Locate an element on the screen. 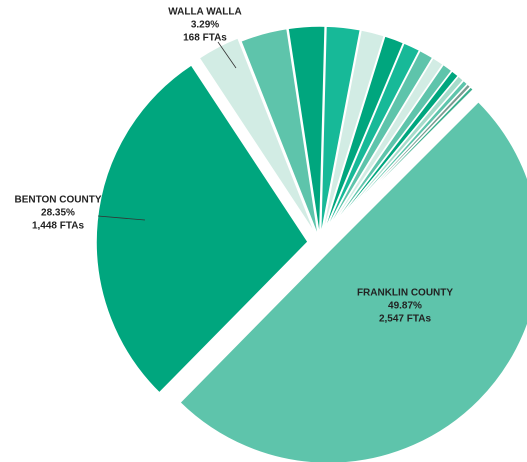  slice-label: WALLA WALLA is located at coordinates (205, 12).